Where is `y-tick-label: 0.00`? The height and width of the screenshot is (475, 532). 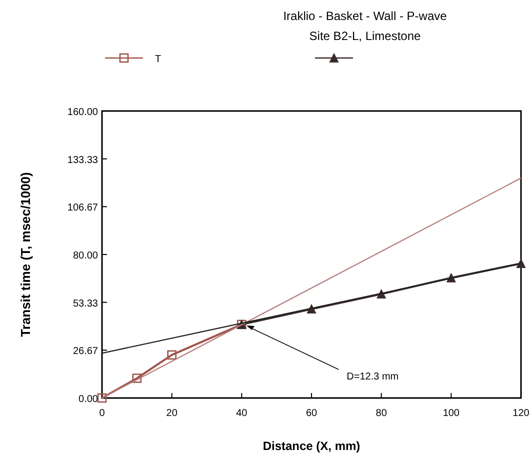
y-tick-label: 0.00 is located at coordinates (88, 399).